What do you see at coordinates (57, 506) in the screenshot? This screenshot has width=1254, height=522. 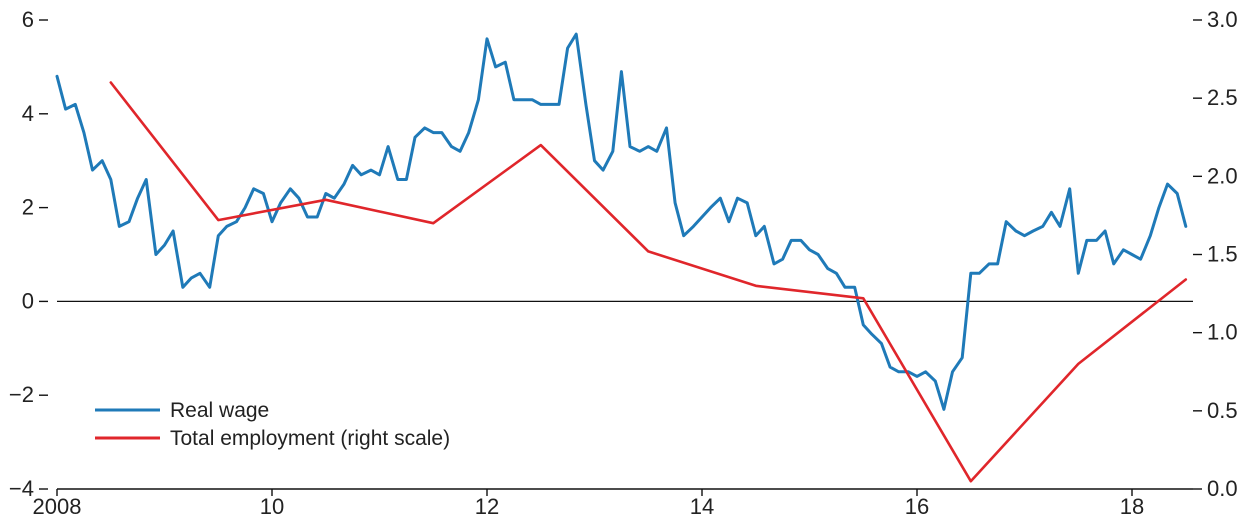 I see `x-tick-label: 2008` at bounding box center [57, 506].